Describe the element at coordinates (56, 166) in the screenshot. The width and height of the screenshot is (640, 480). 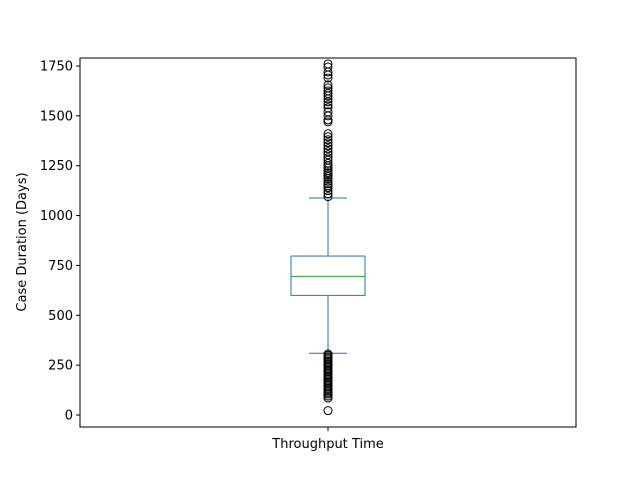
I see `y-tick-label: 1250` at that location.